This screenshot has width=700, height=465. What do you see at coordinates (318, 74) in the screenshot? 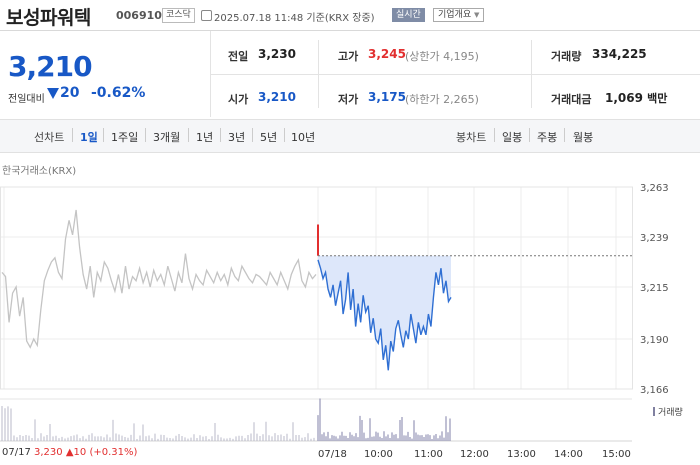
I see `quote-divider-v1` at bounding box center [318, 74].